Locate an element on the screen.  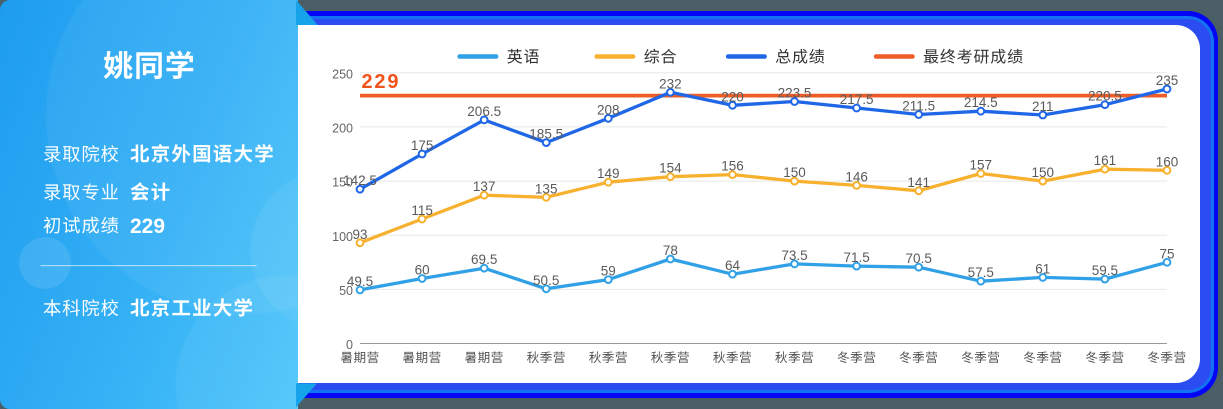
svg-text: 75 is located at coordinates (1166, 253).